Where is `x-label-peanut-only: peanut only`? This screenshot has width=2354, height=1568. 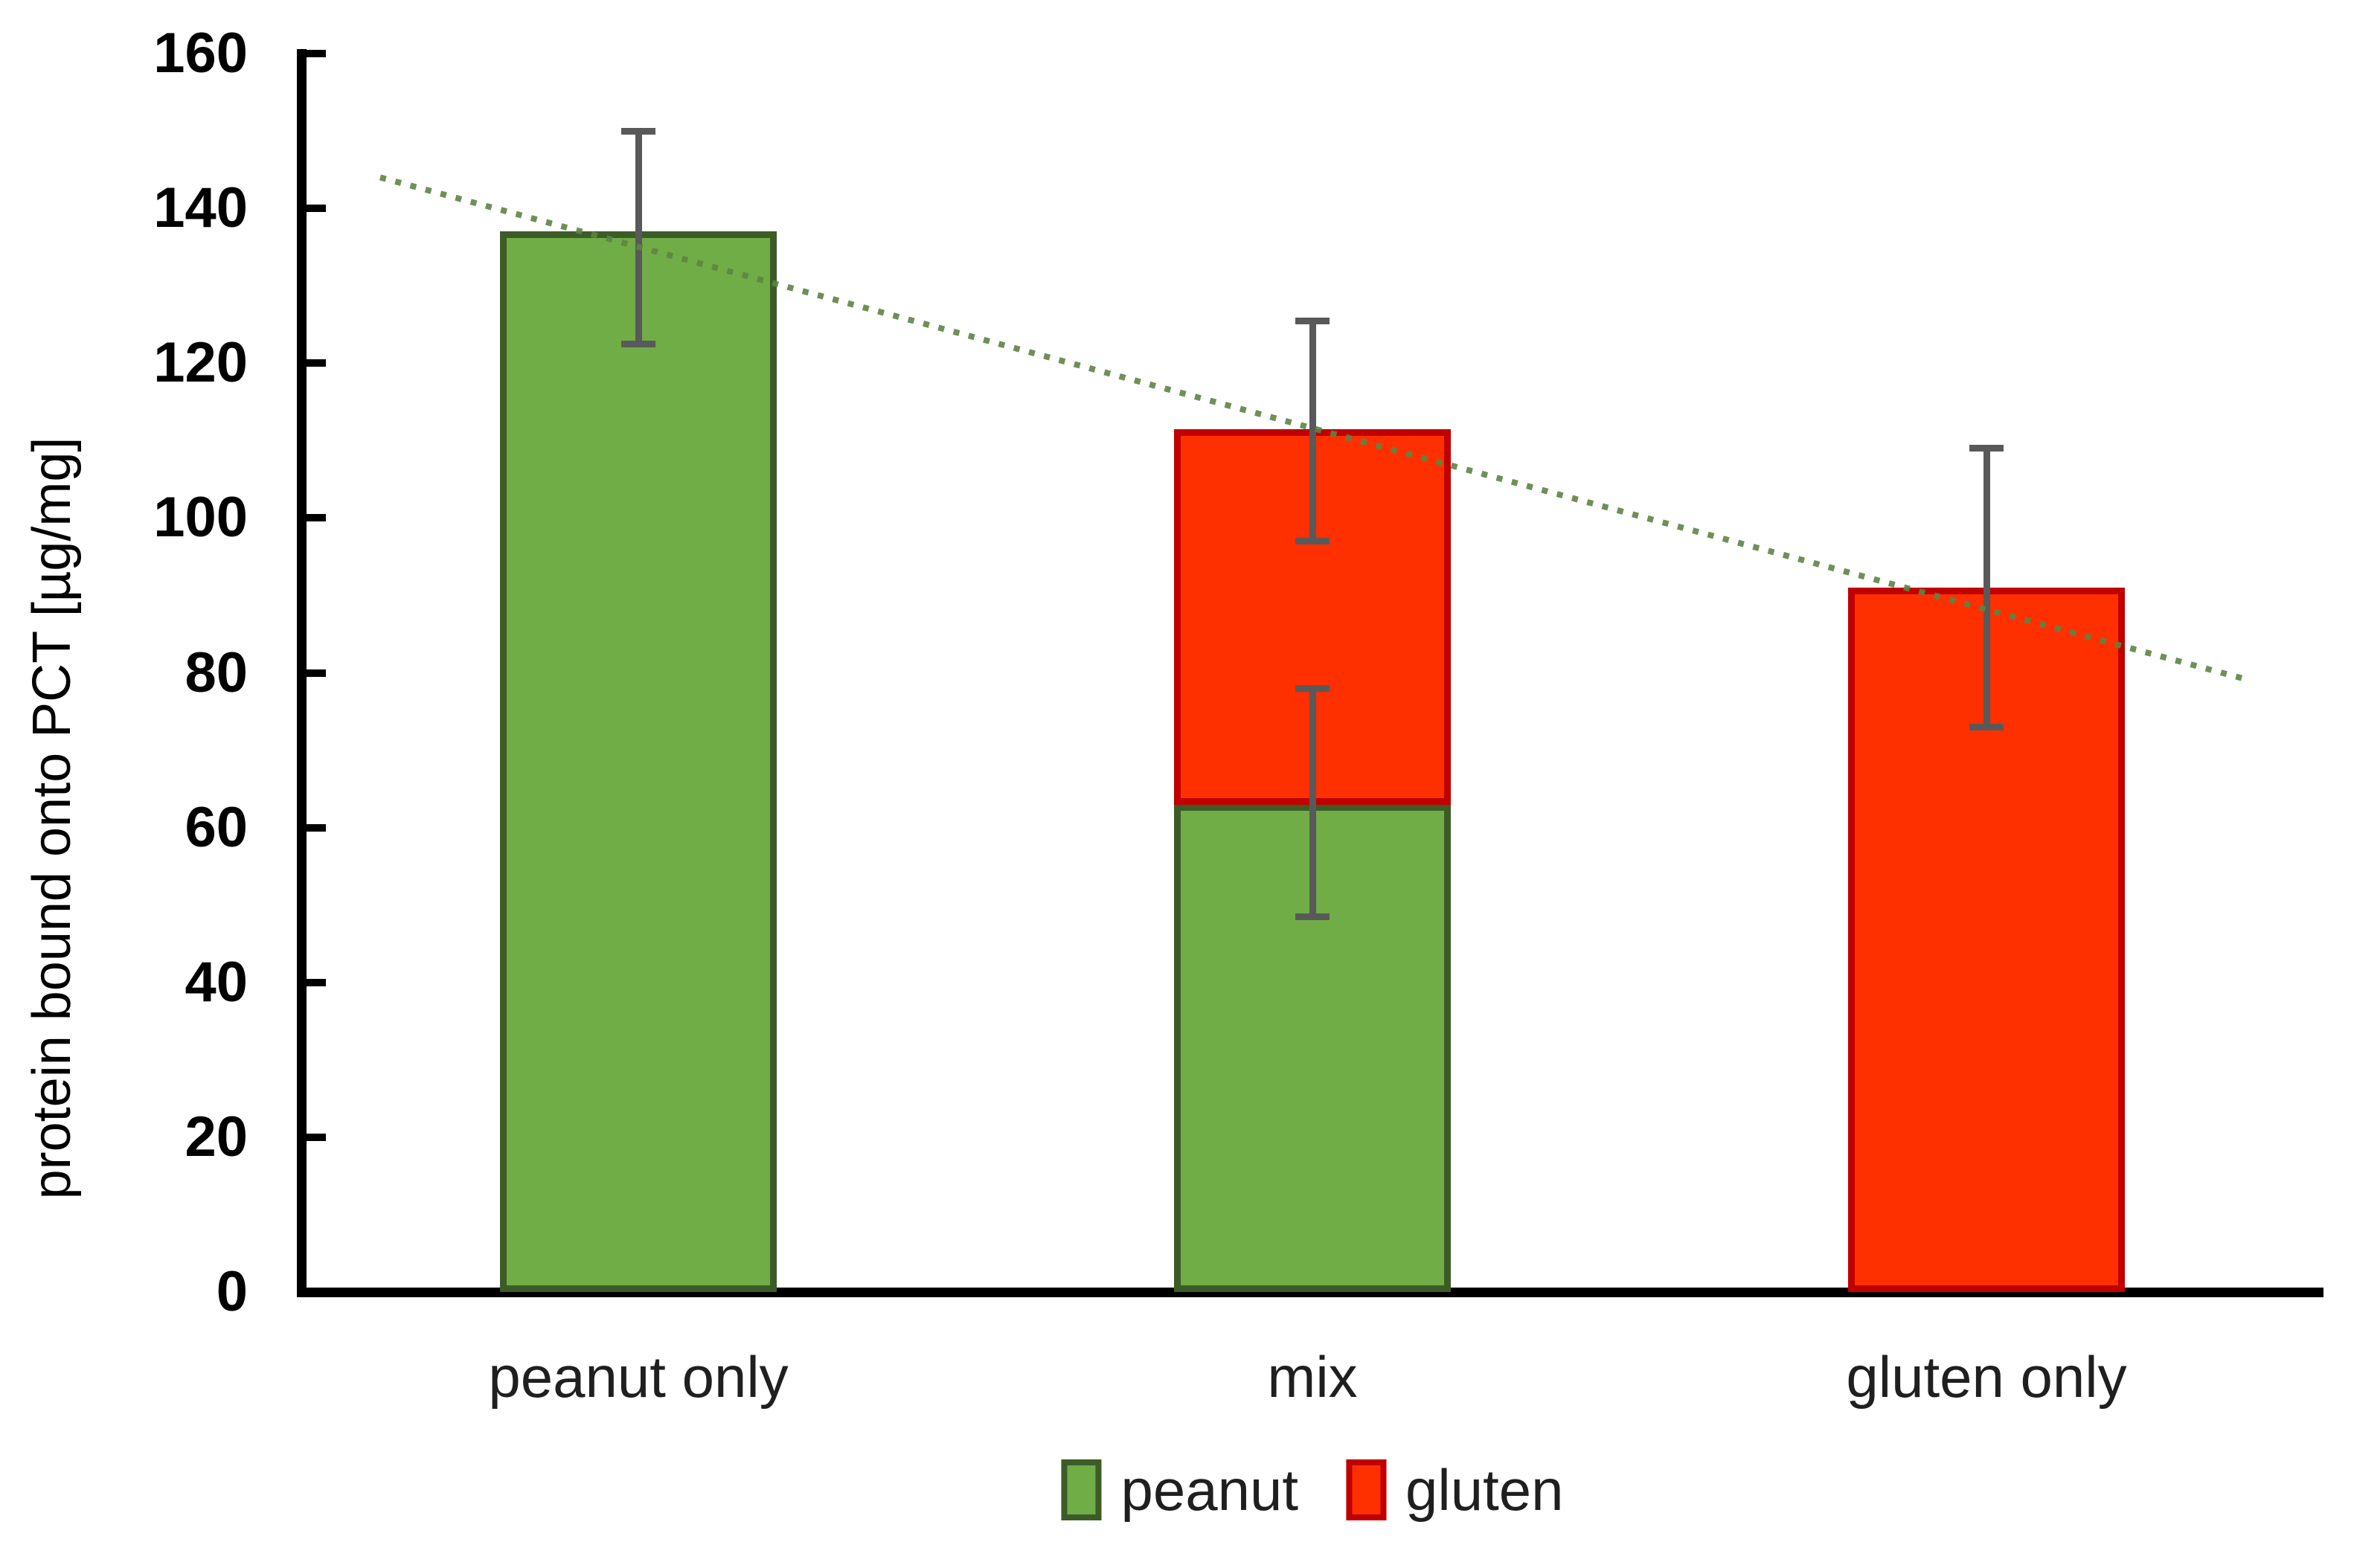 x-label-peanut-only: peanut only is located at coordinates (638, 1377).